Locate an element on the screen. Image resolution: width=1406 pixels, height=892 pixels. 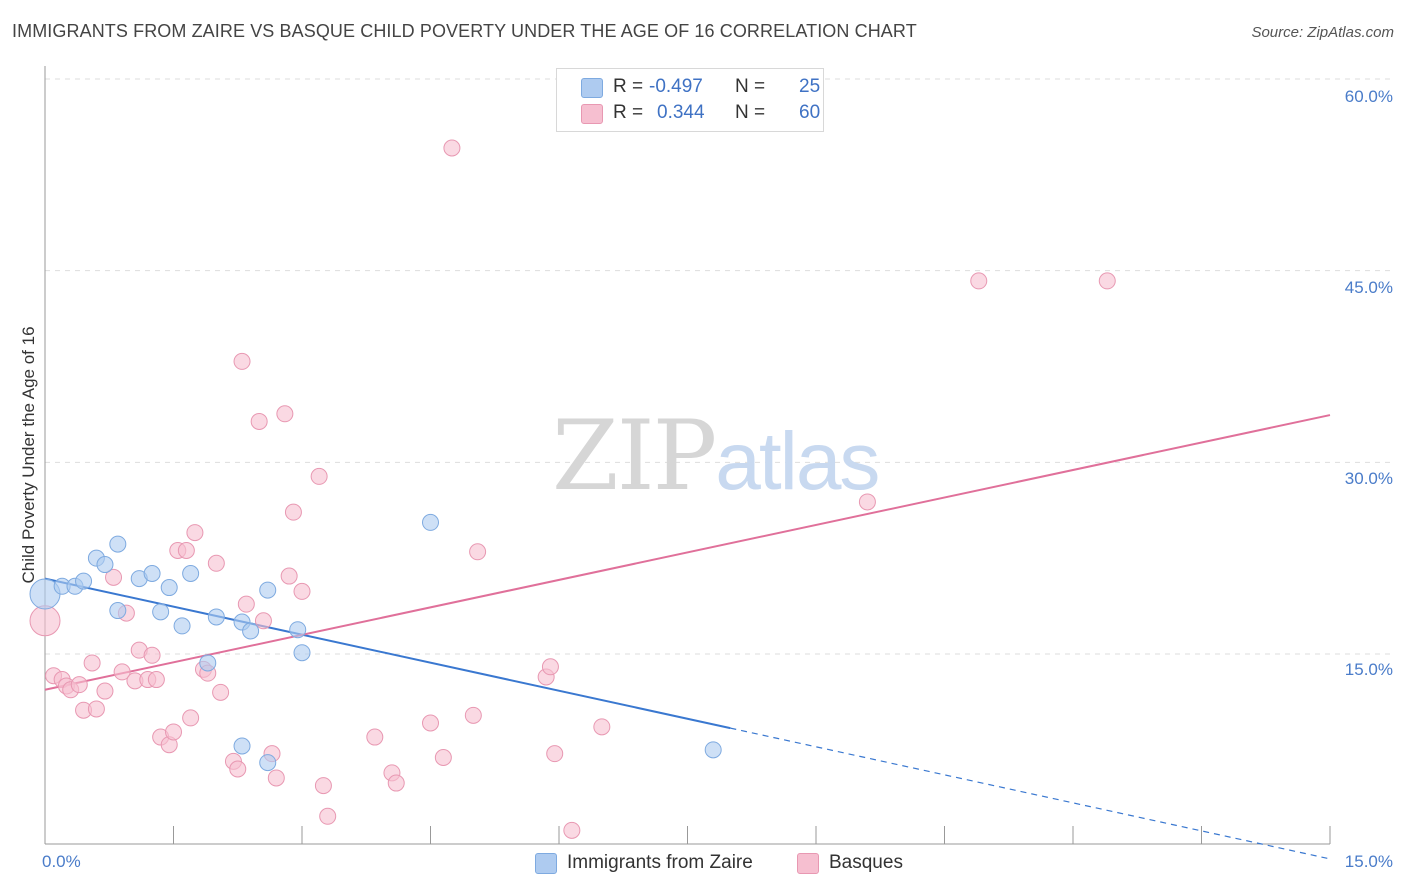
y-tick-label: 30.0% is located at coordinates (1368, 478).